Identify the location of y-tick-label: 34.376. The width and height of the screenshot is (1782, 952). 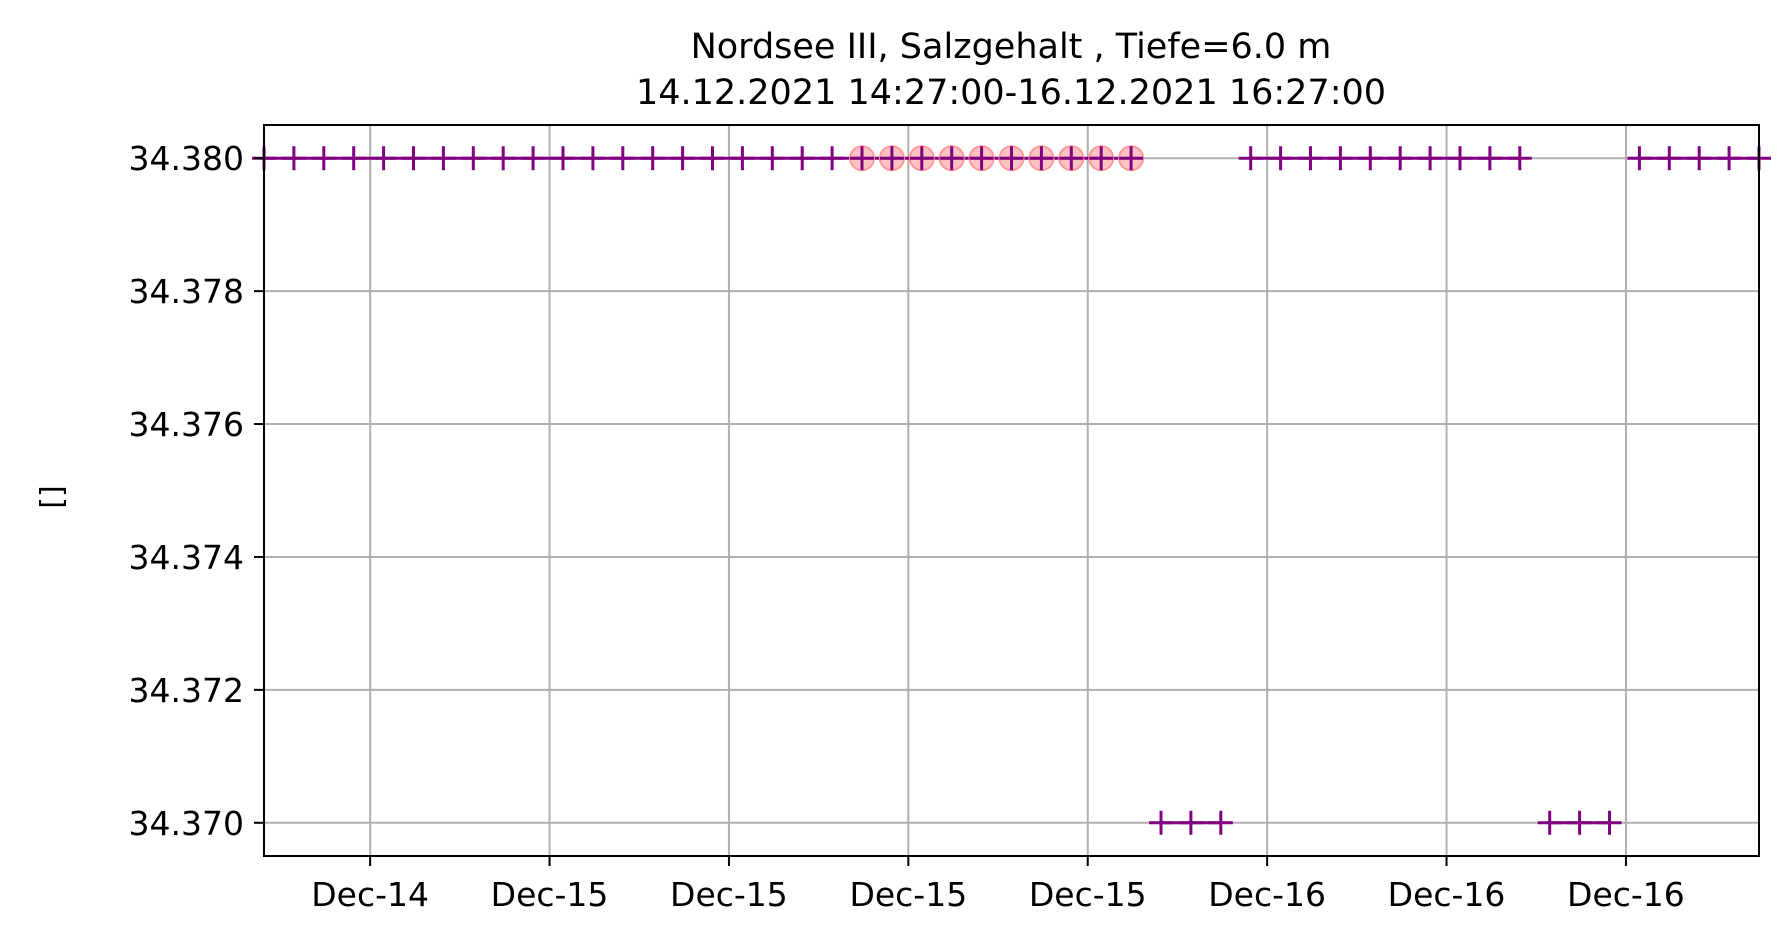
(186, 424).